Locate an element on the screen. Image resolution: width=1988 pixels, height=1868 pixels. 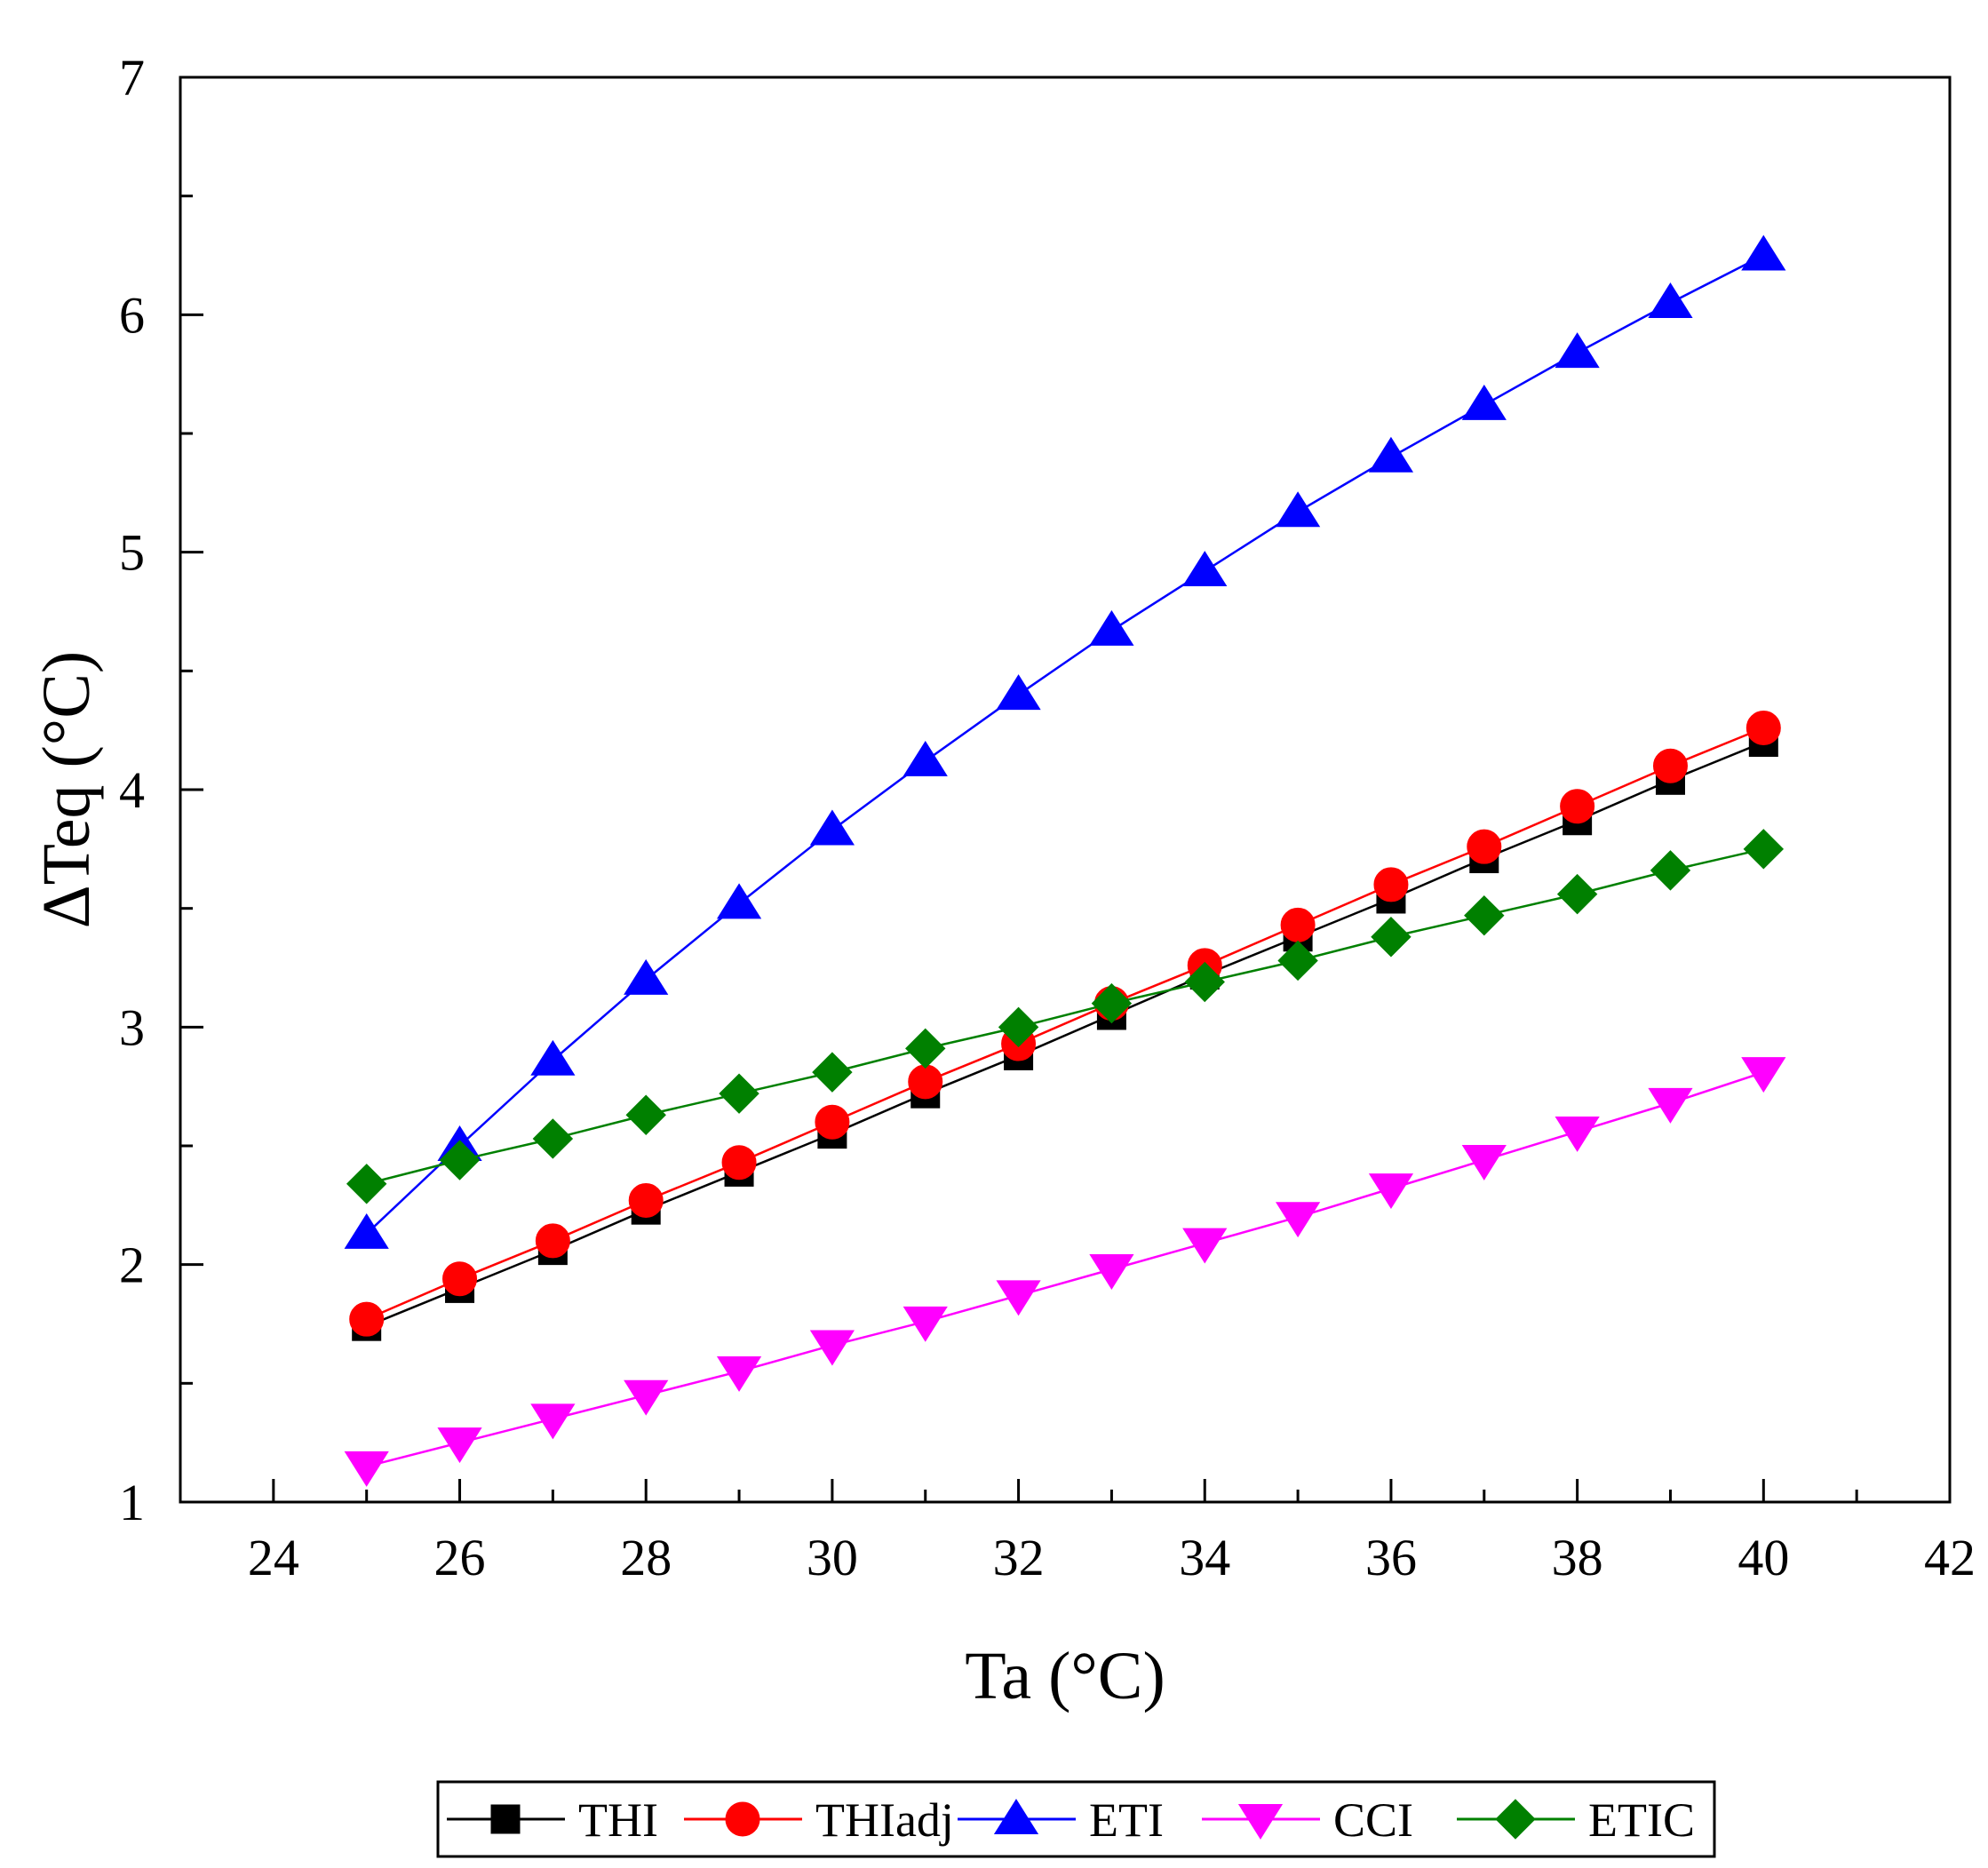
legend-label: THI is located at coordinates (618, 1820).